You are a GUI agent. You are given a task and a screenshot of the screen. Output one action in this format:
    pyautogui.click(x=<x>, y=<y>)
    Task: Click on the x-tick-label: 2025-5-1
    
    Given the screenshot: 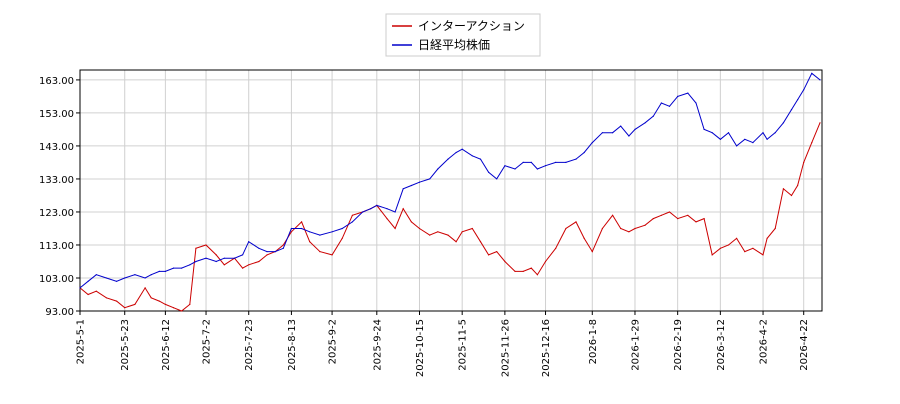 What is the action you would take?
    pyautogui.click(x=81, y=341)
    